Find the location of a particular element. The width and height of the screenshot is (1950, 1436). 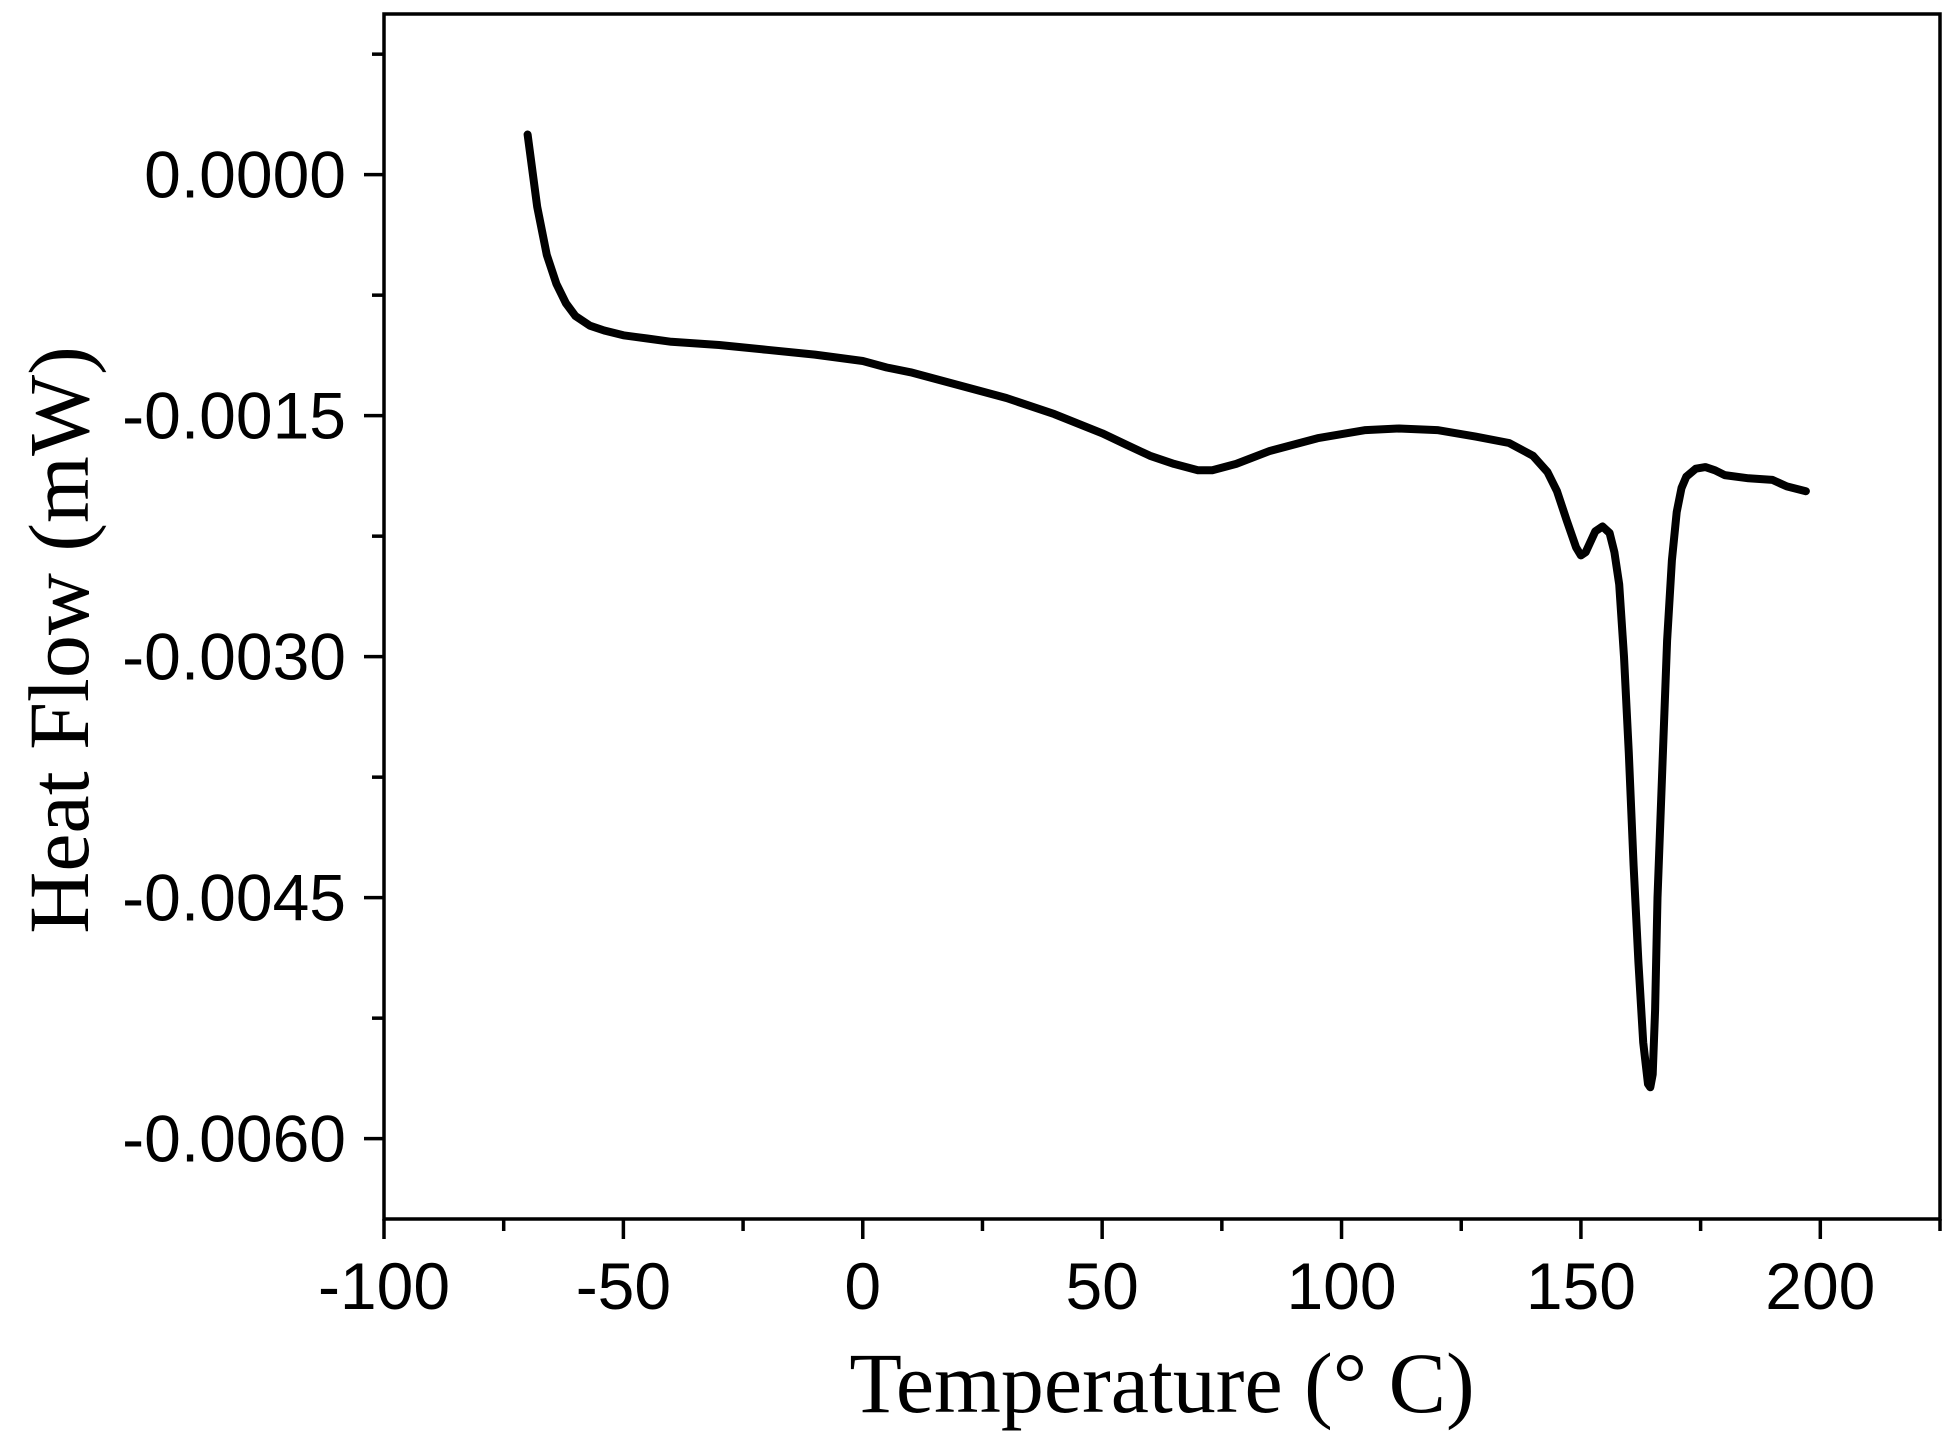

x-tick-label: 200 is located at coordinates (1820, 1286).